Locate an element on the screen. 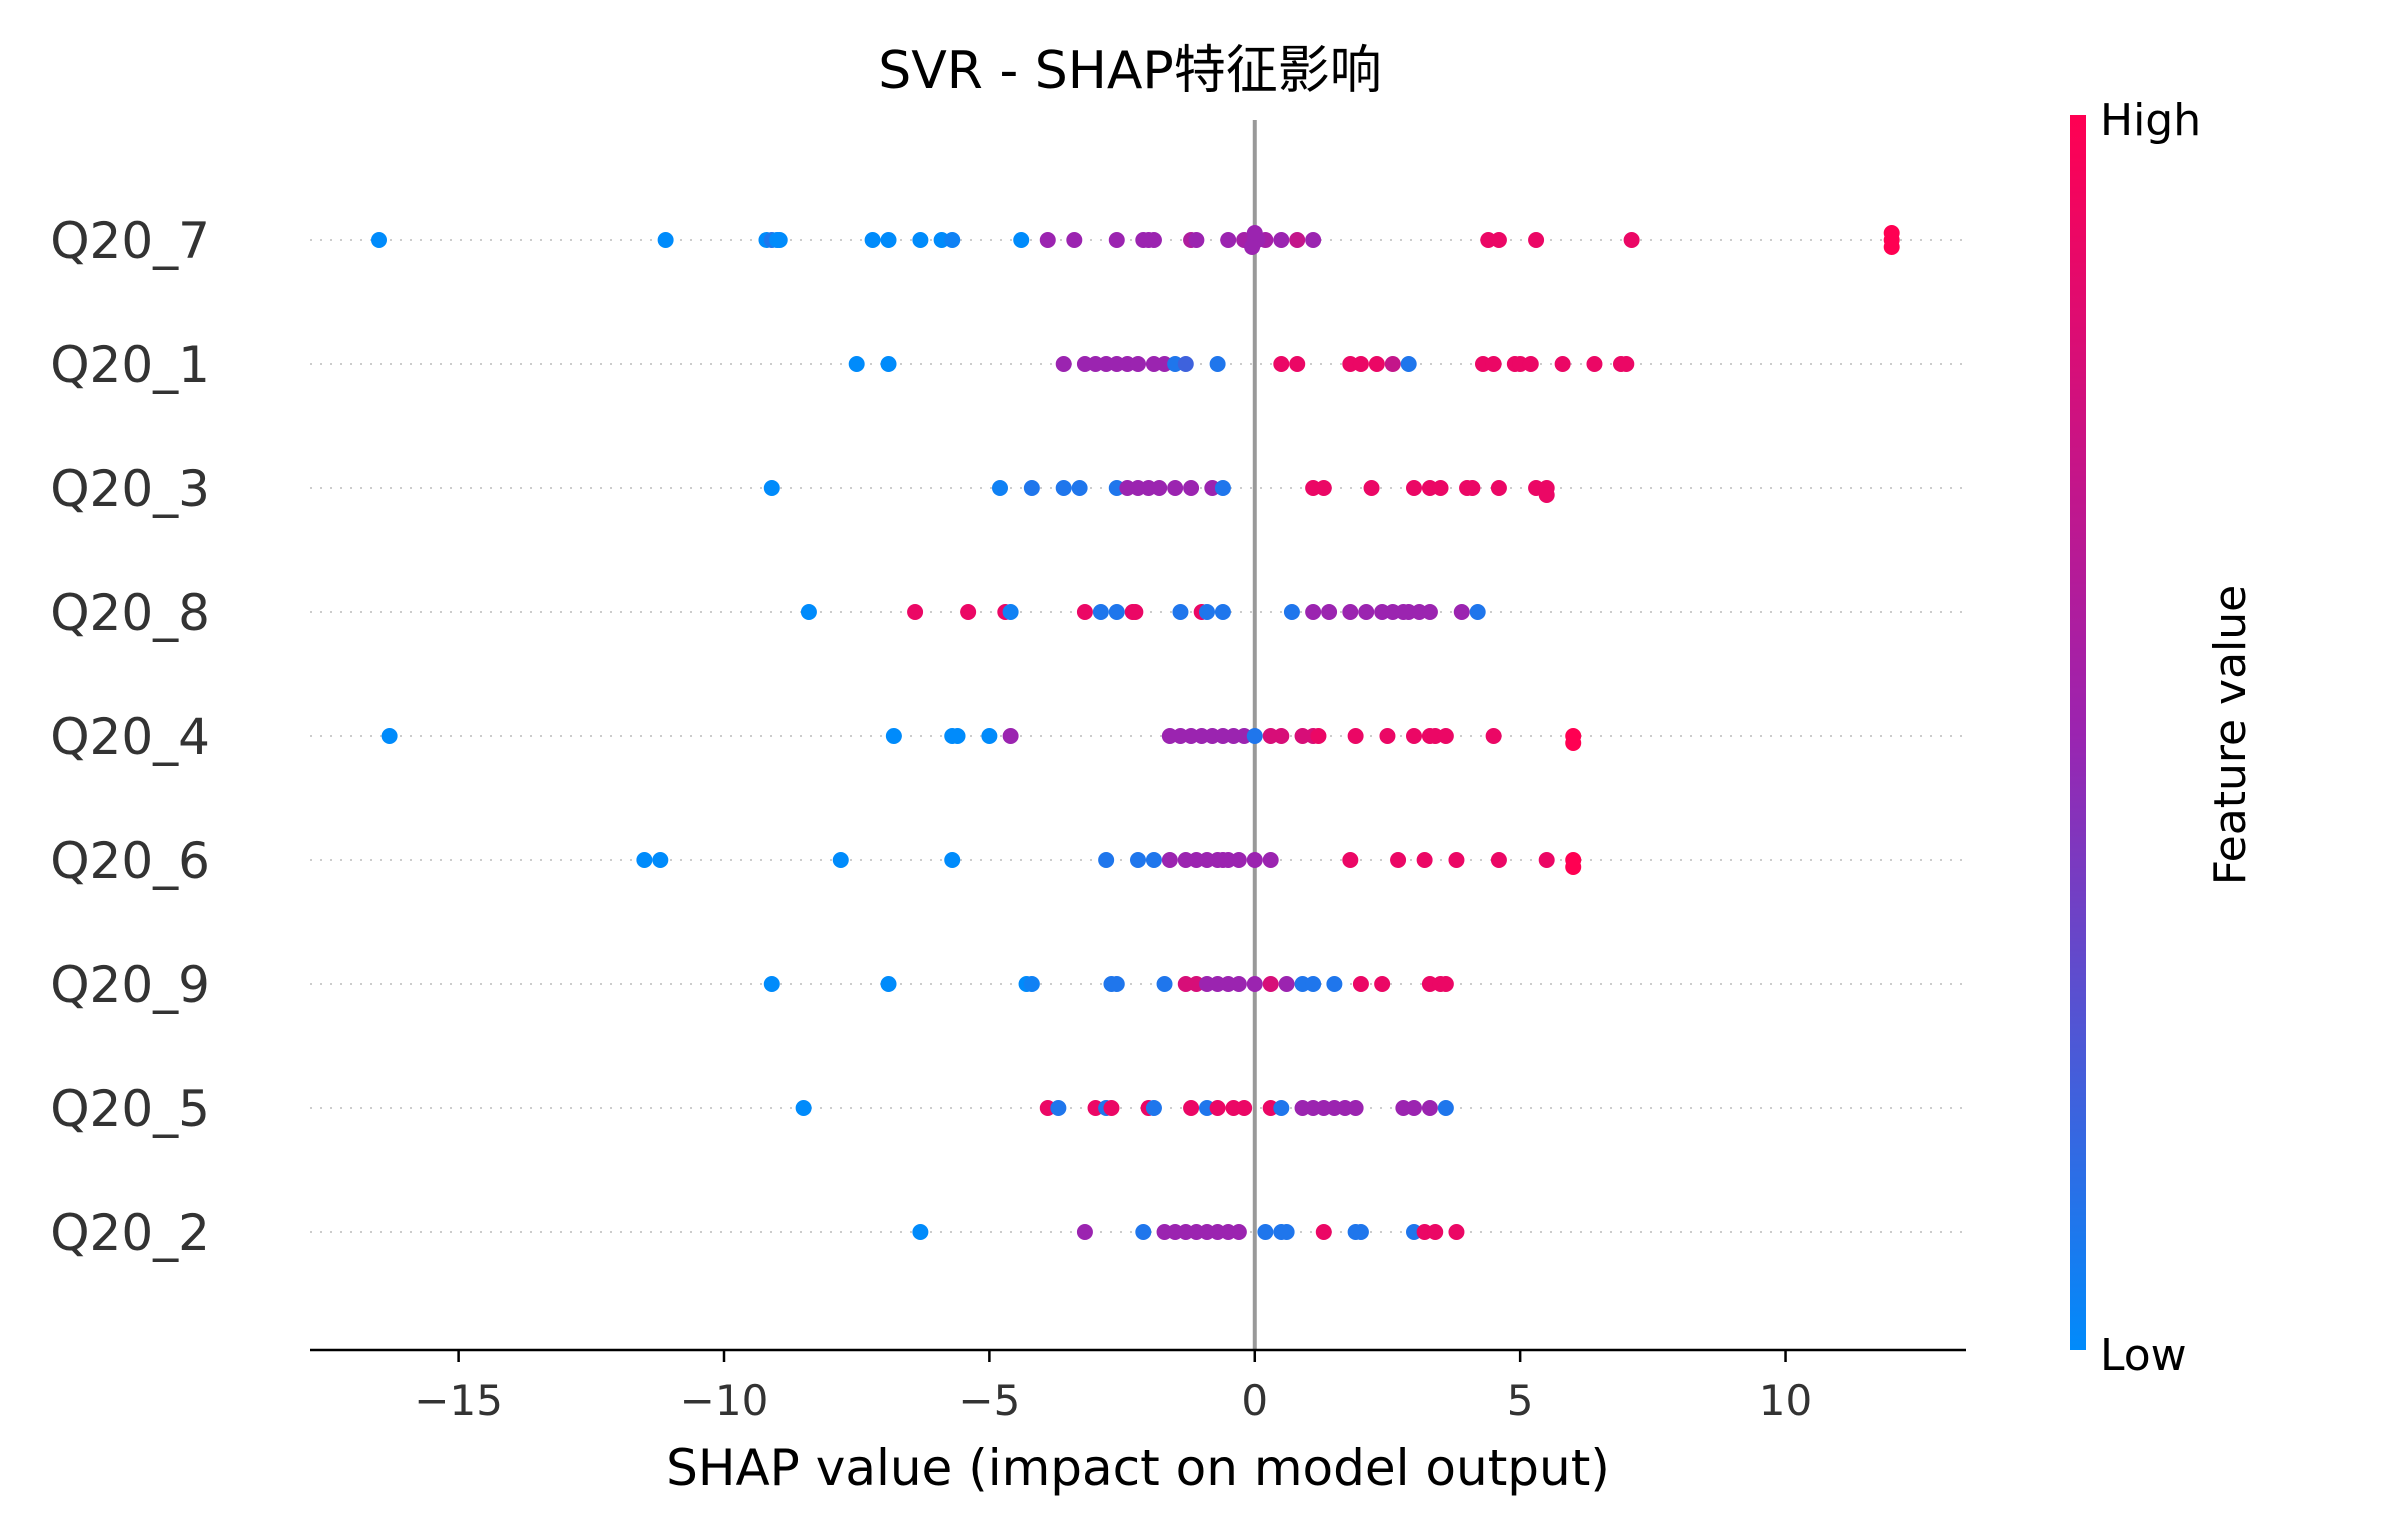 The width and height of the screenshot is (2400, 1530). feature-label: Q20_5 is located at coordinates (130, 1109).